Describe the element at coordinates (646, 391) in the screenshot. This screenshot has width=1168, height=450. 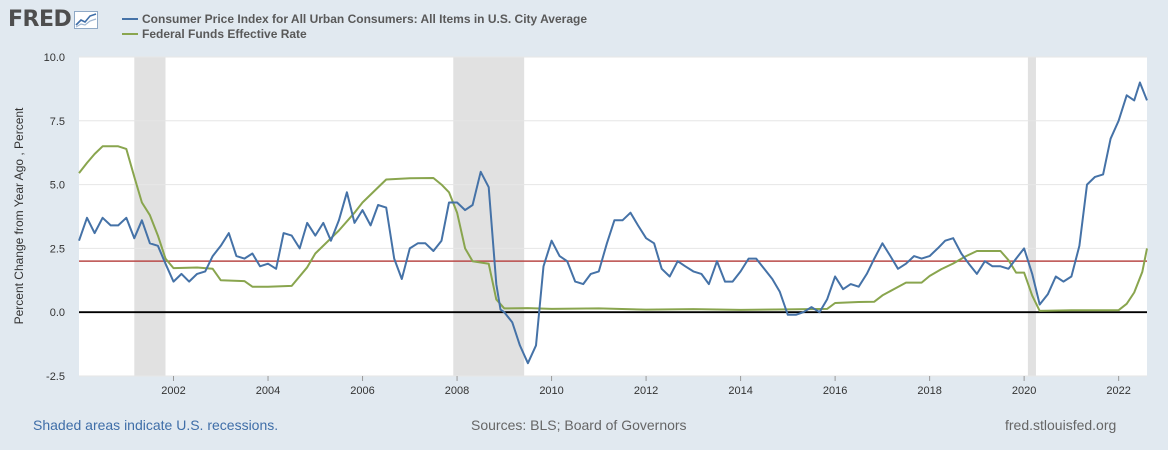
I see `x-tick-label: 2012` at that location.